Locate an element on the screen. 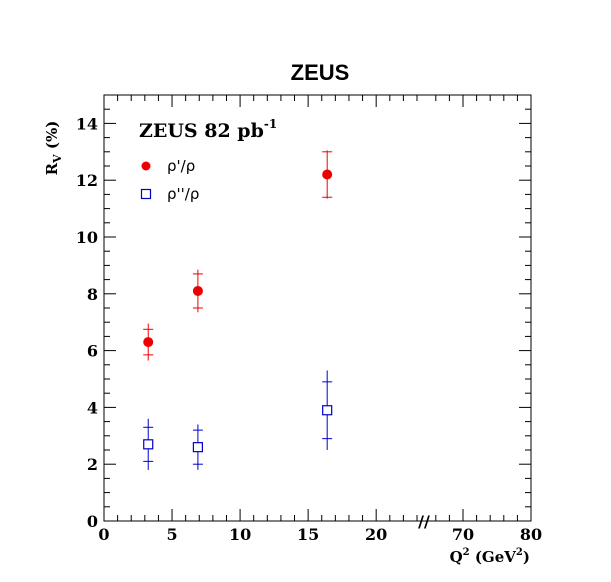 The width and height of the screenshot is (611, 582). x-axis-label-sup2: 2 is located at coordinates (519, 552).